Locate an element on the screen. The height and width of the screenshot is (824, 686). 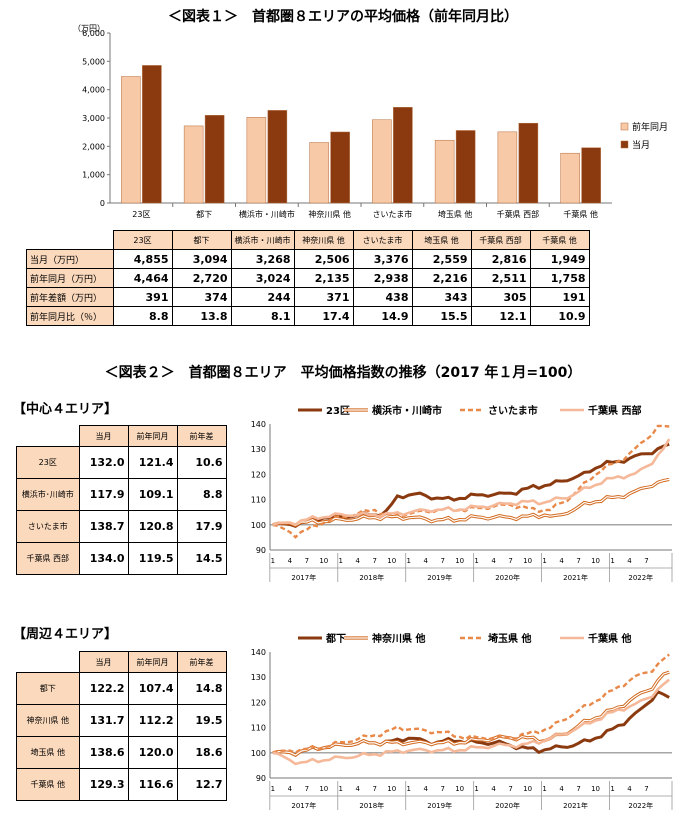
legend-label: 千葉県 西部 is located at coordinates (614, 410).